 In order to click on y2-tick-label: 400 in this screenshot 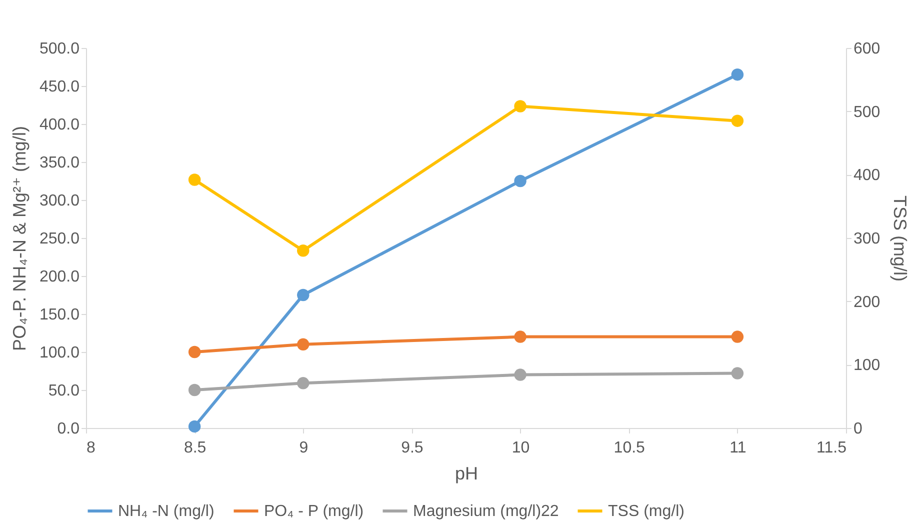, I will do `click(867, 175)`.